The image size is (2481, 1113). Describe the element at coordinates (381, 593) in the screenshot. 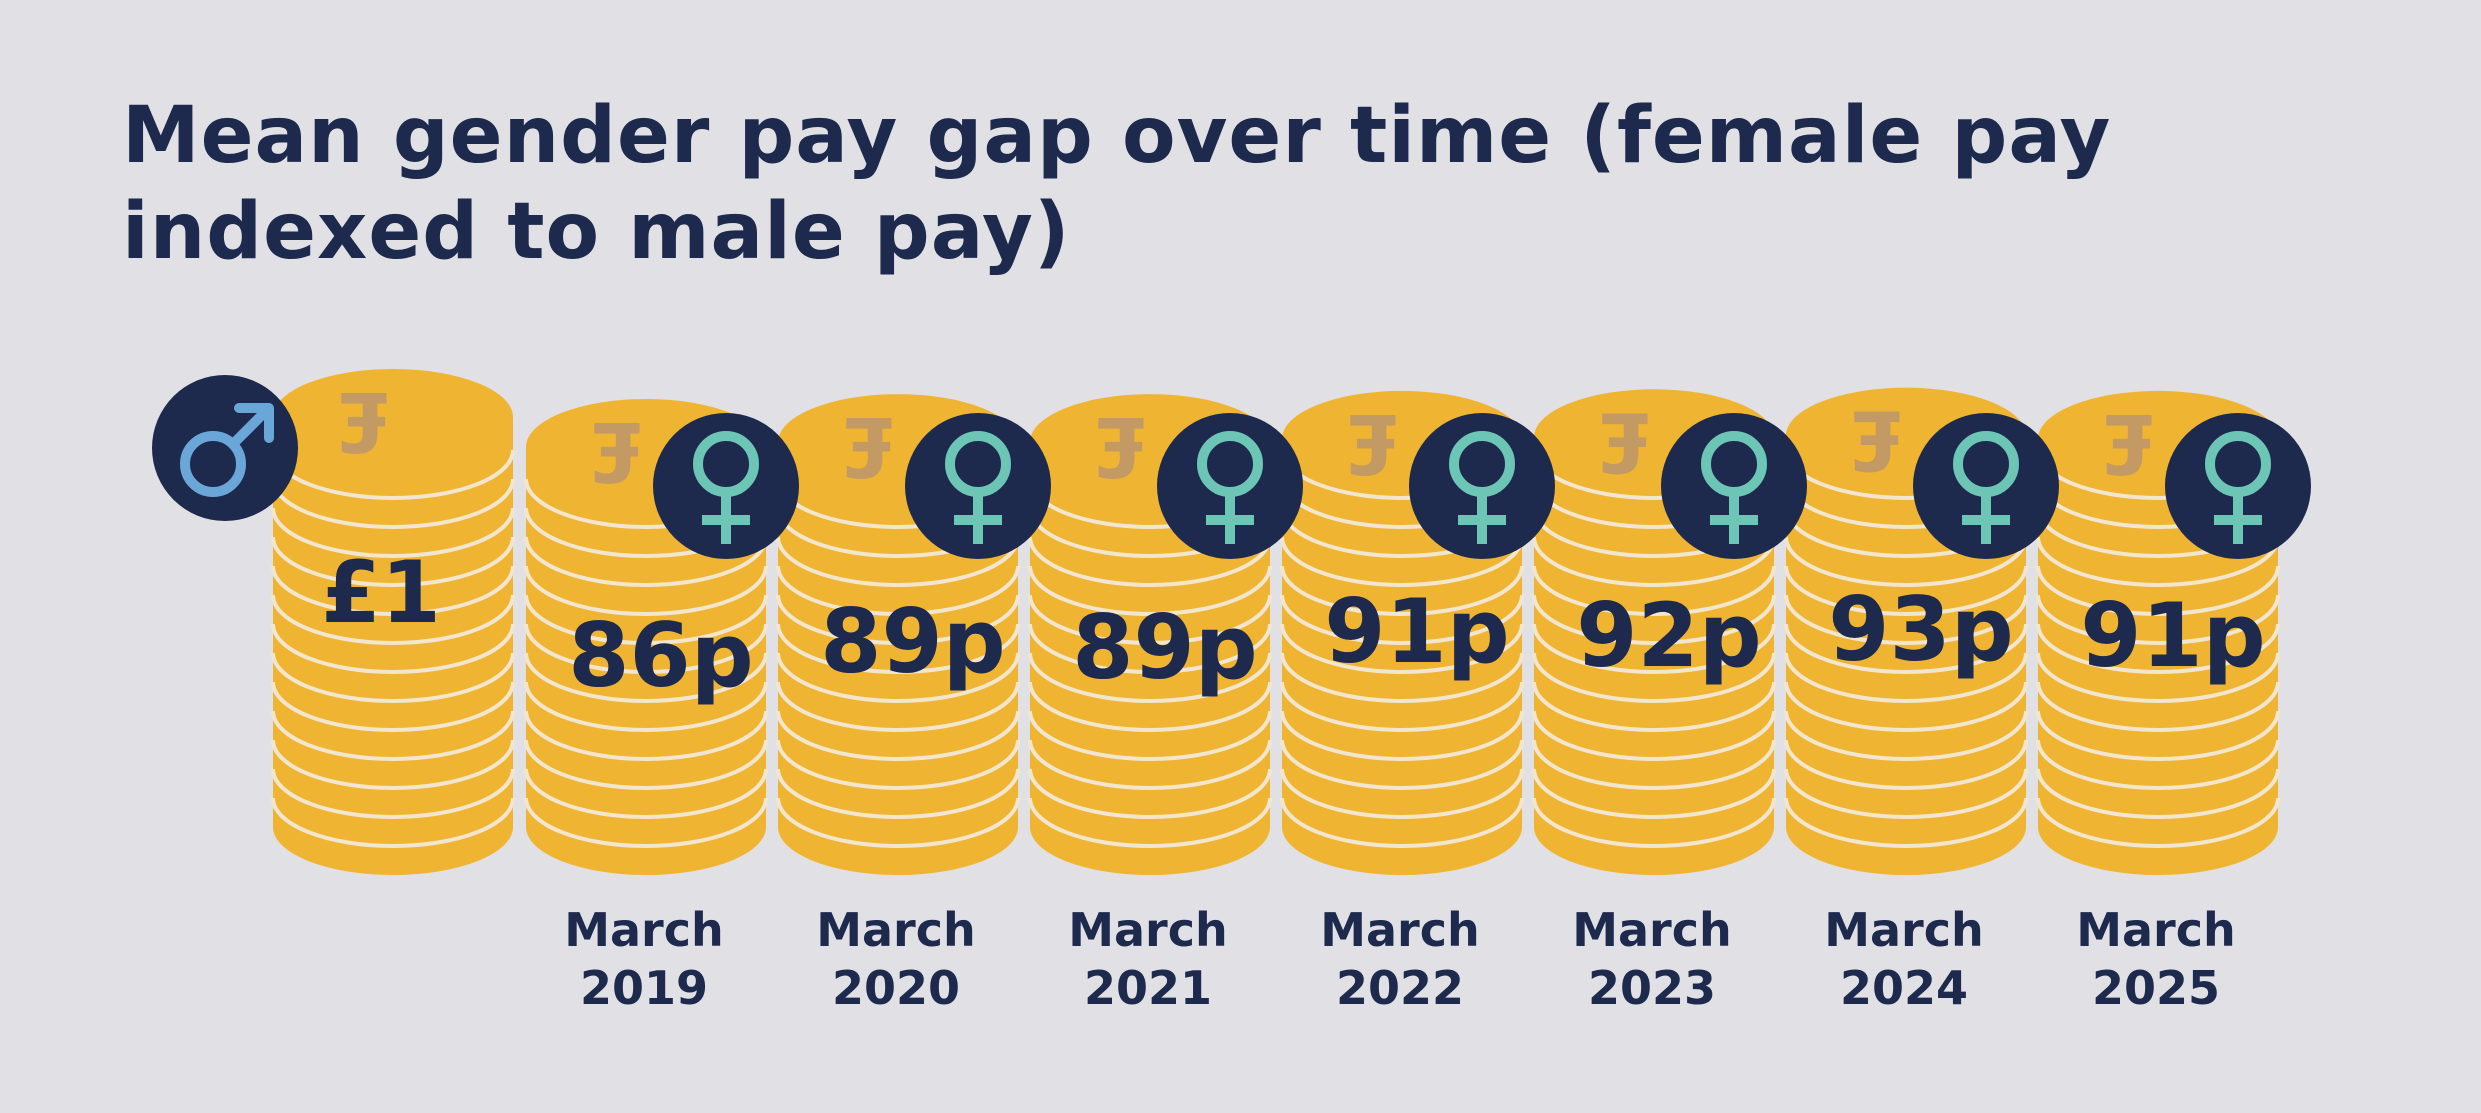

I see `baseline-label: £1` at that location.